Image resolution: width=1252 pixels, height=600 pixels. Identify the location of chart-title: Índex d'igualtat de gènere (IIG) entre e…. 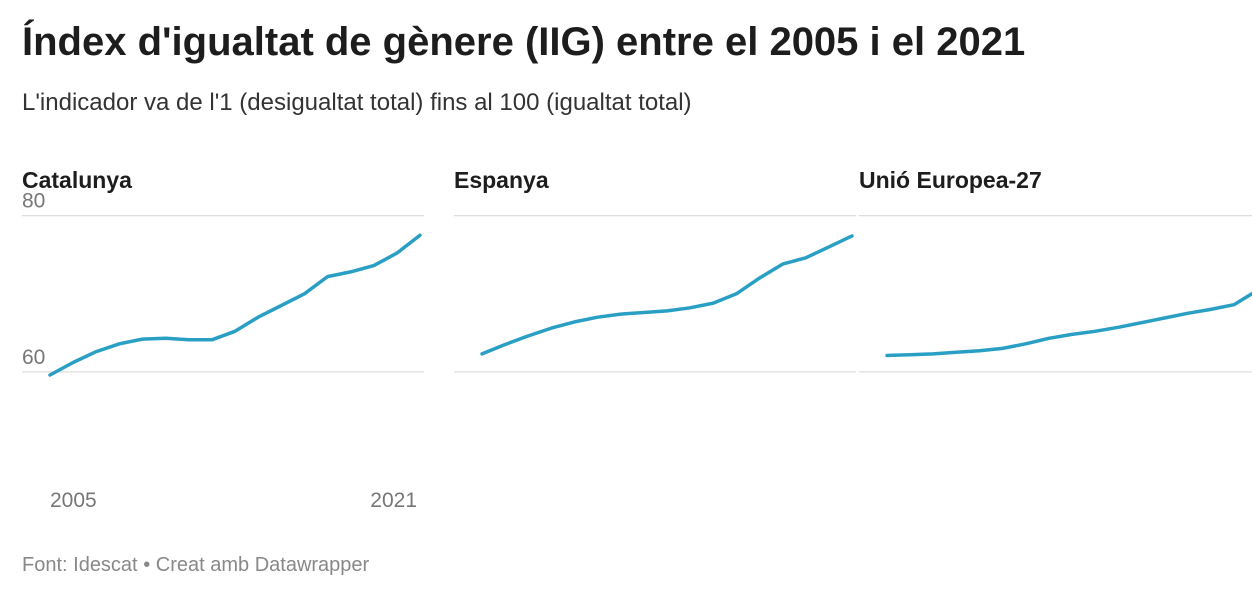
(524, 42).